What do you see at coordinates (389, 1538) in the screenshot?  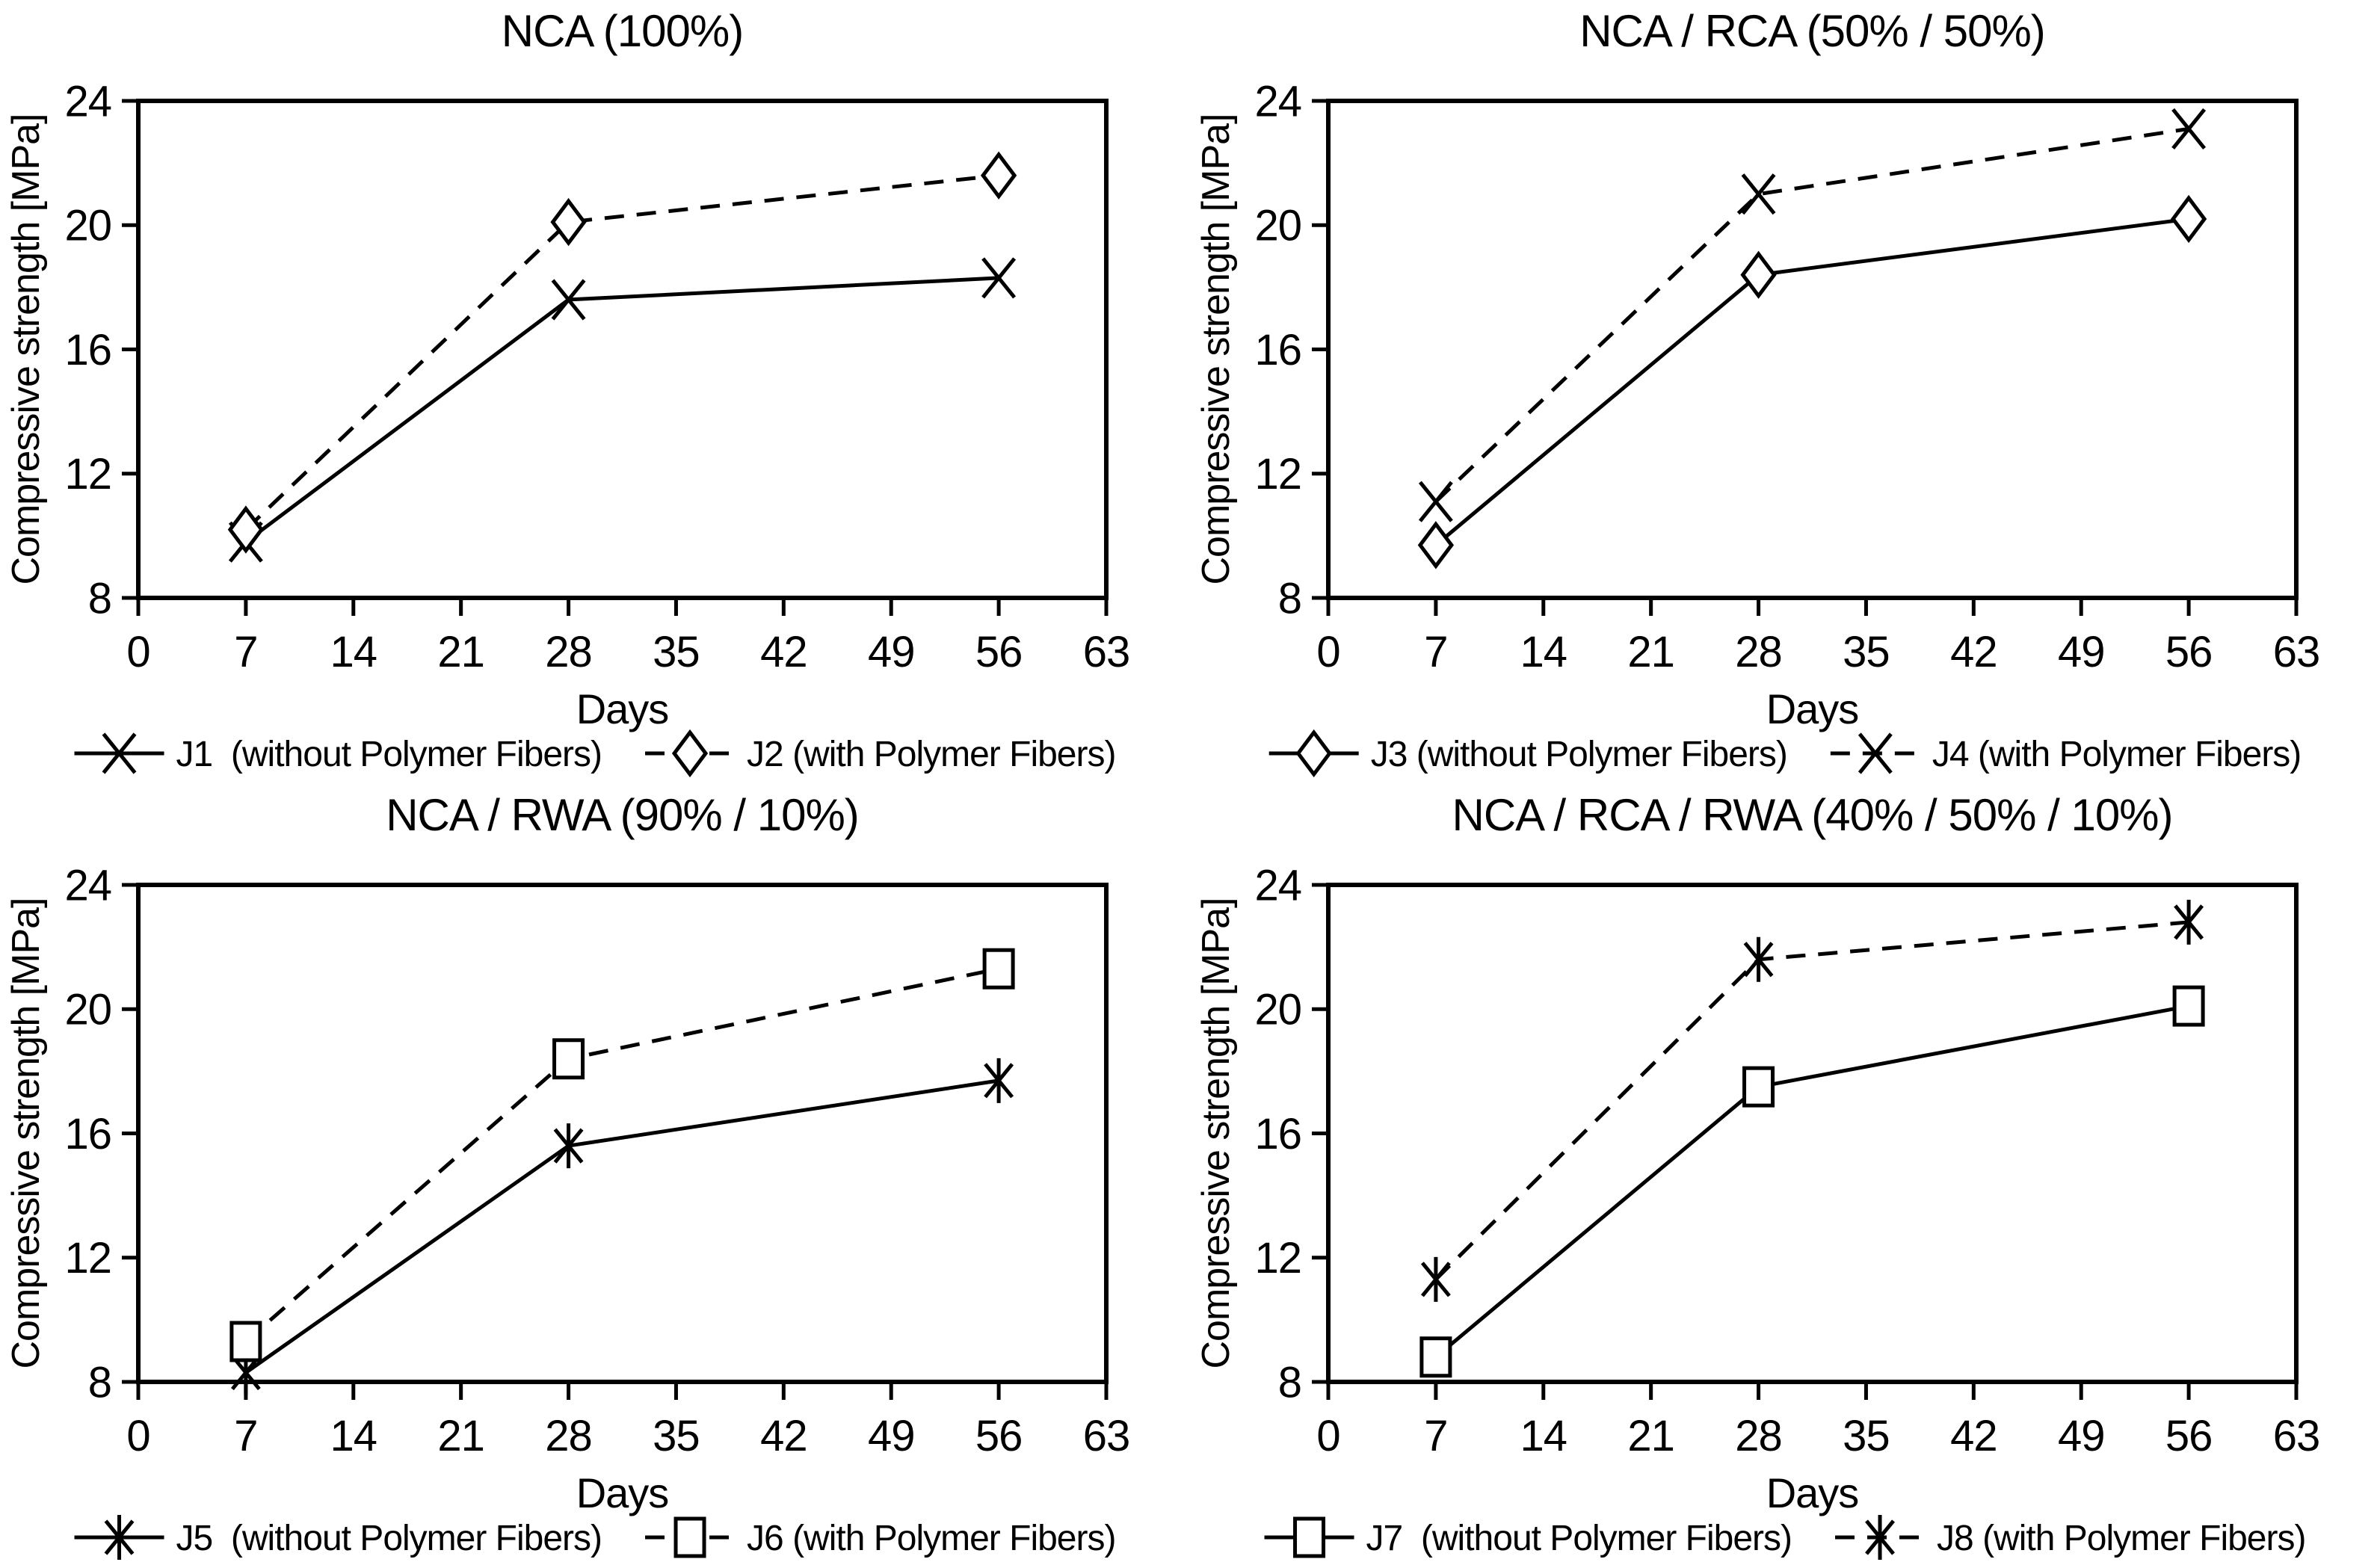 I see `legend-label: J5 (without Polymer Fibers)` at bounding box center [389, 1538].